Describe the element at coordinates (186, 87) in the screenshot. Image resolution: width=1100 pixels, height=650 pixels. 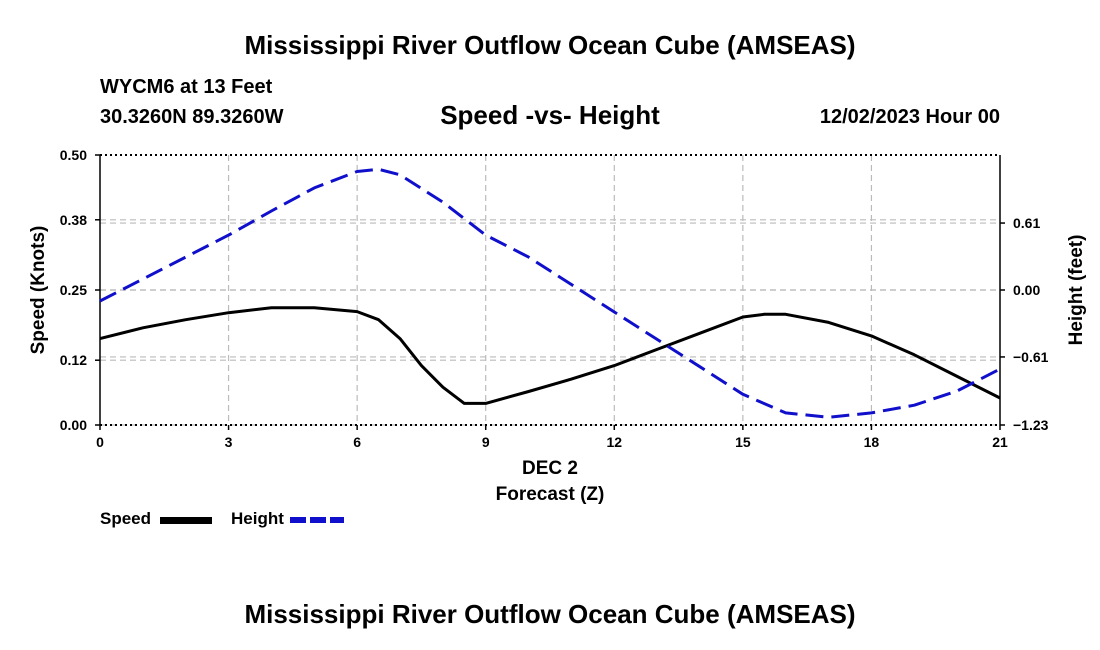
I see `station-name: WYCM6 at 13 Feet` at that location.